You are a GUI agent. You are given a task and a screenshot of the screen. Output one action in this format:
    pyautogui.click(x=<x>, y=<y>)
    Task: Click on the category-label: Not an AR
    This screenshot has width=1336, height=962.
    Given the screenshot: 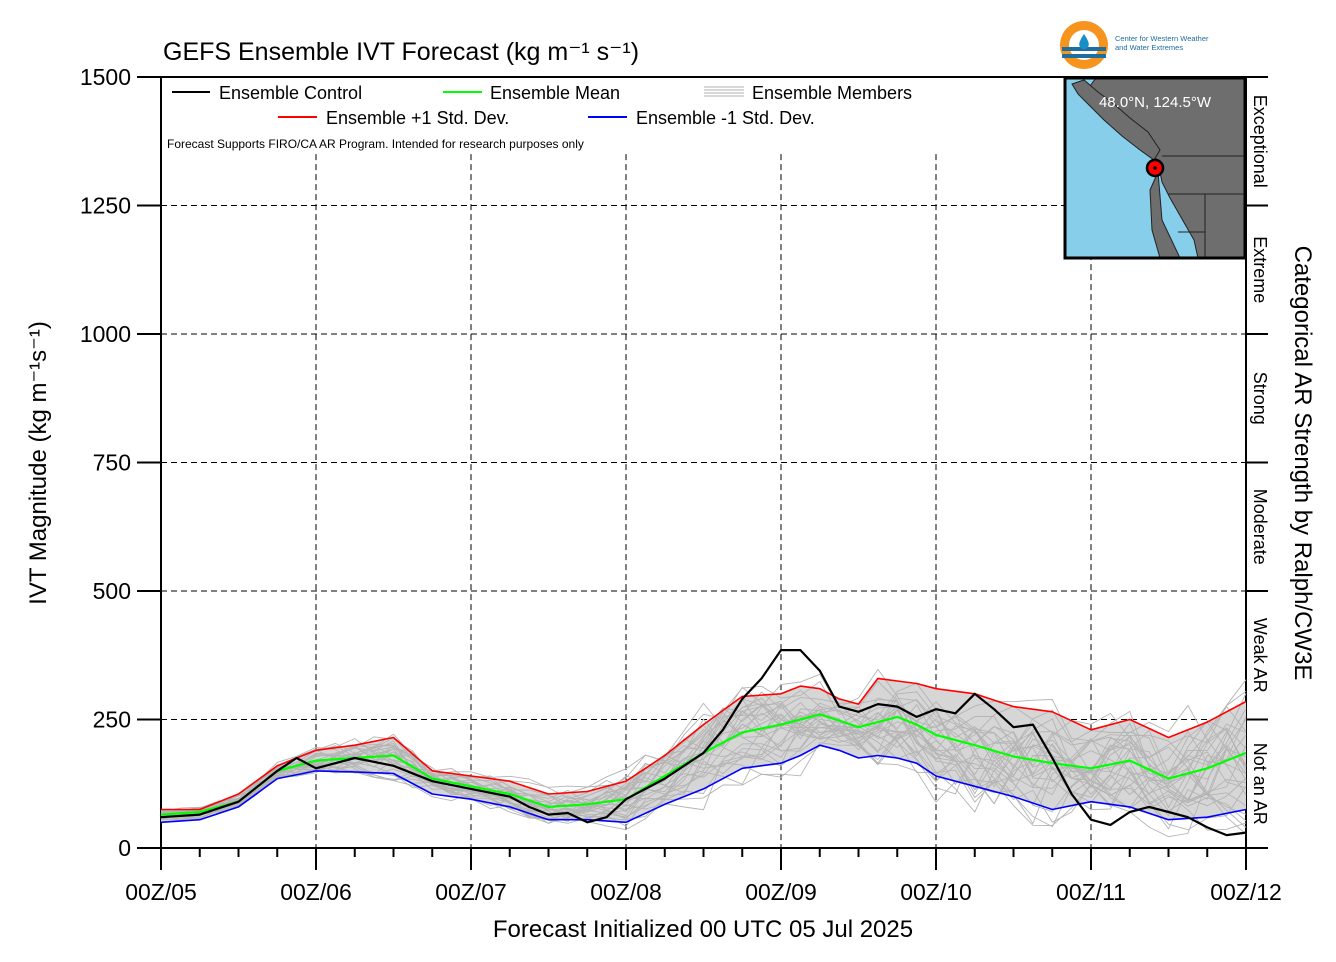 What is the action you would take?
    pyautogui.click(x=1260, y=784)
    